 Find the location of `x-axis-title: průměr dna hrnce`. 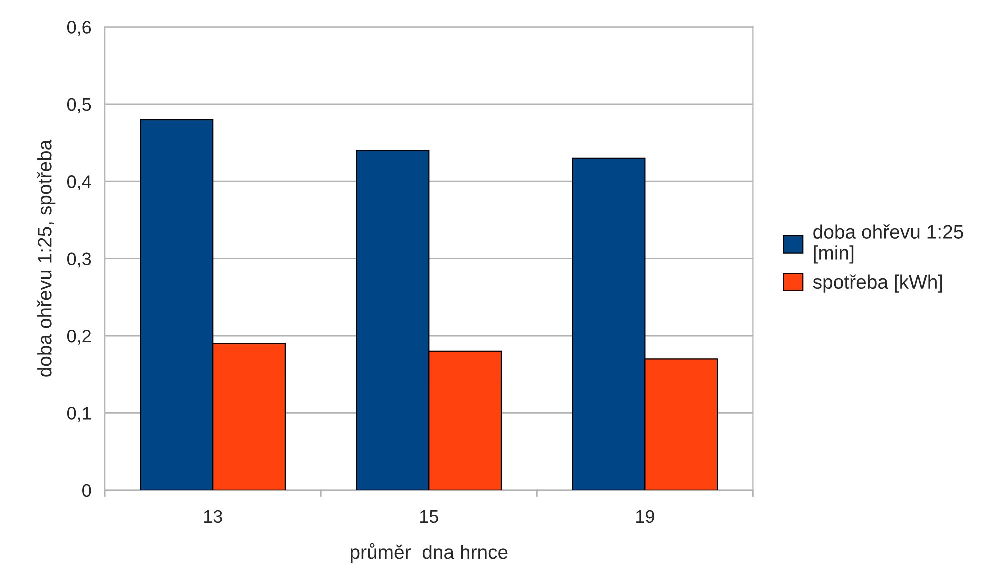

x-axis-title: průměr dna hrnce is located at coordinates (429, 553).